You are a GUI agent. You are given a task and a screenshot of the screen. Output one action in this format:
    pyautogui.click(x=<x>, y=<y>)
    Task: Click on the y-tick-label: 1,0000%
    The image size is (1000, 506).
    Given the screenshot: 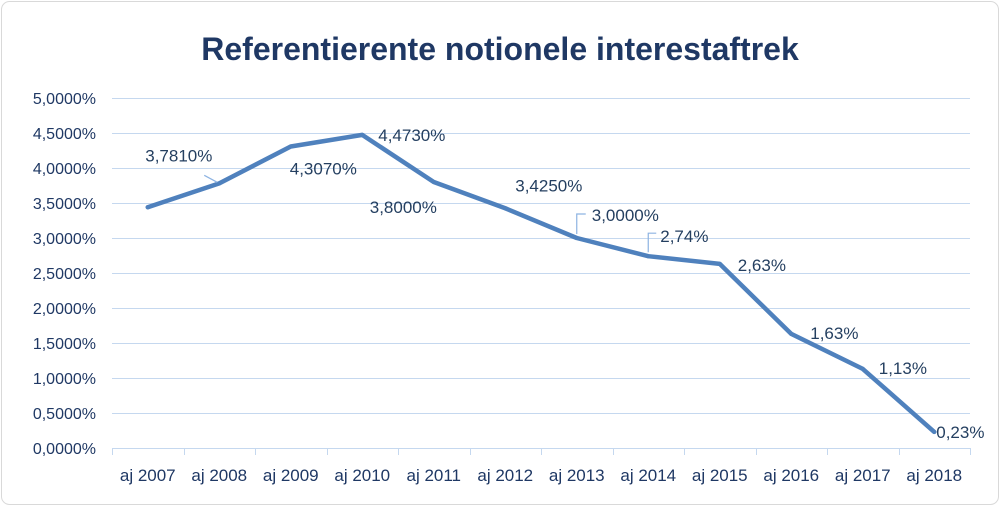 What is the action you would take?
    pyautogui.click(x=64, y=379)
    